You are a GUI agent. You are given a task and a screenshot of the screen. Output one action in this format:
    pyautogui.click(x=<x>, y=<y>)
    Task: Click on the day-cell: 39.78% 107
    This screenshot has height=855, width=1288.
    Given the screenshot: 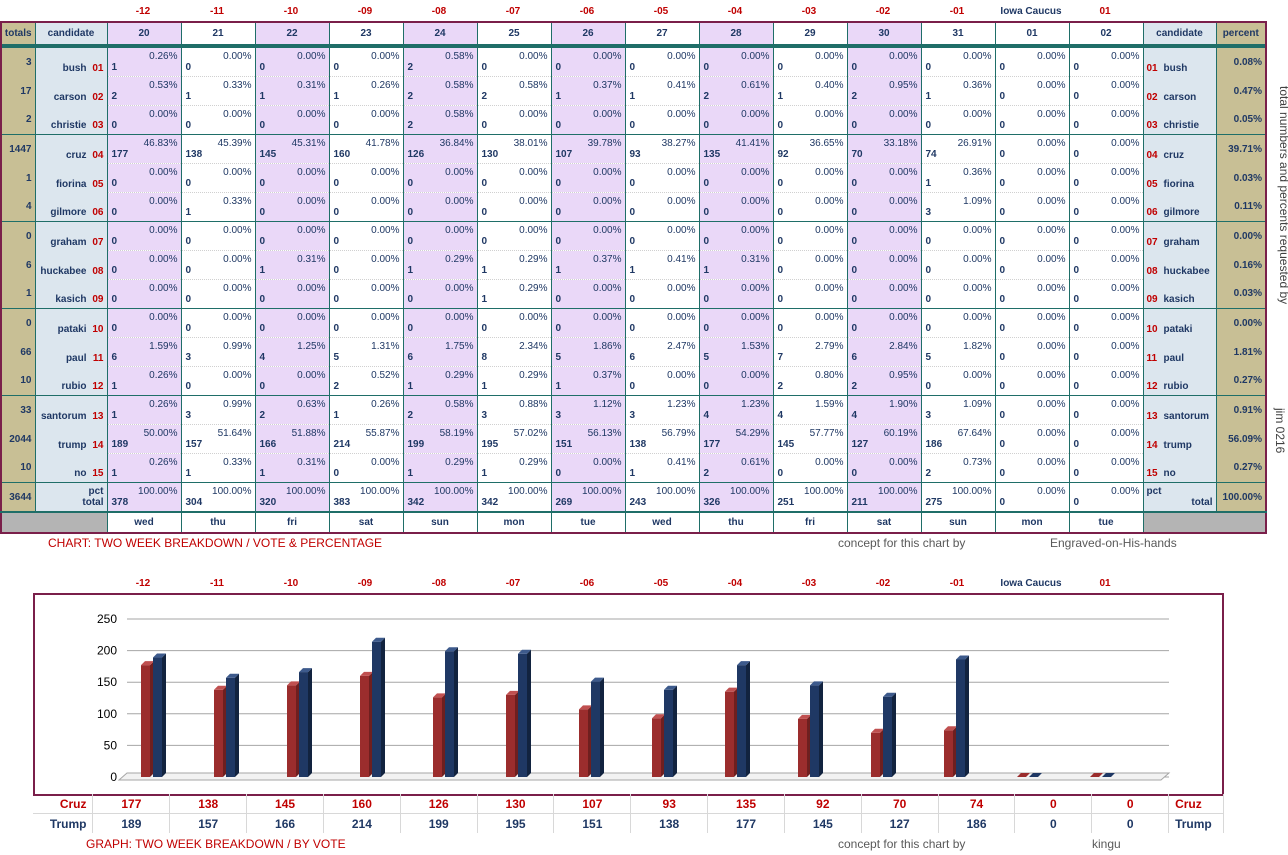 What is the action you would take?
    pyautogui.click(x=588, y=149)
    